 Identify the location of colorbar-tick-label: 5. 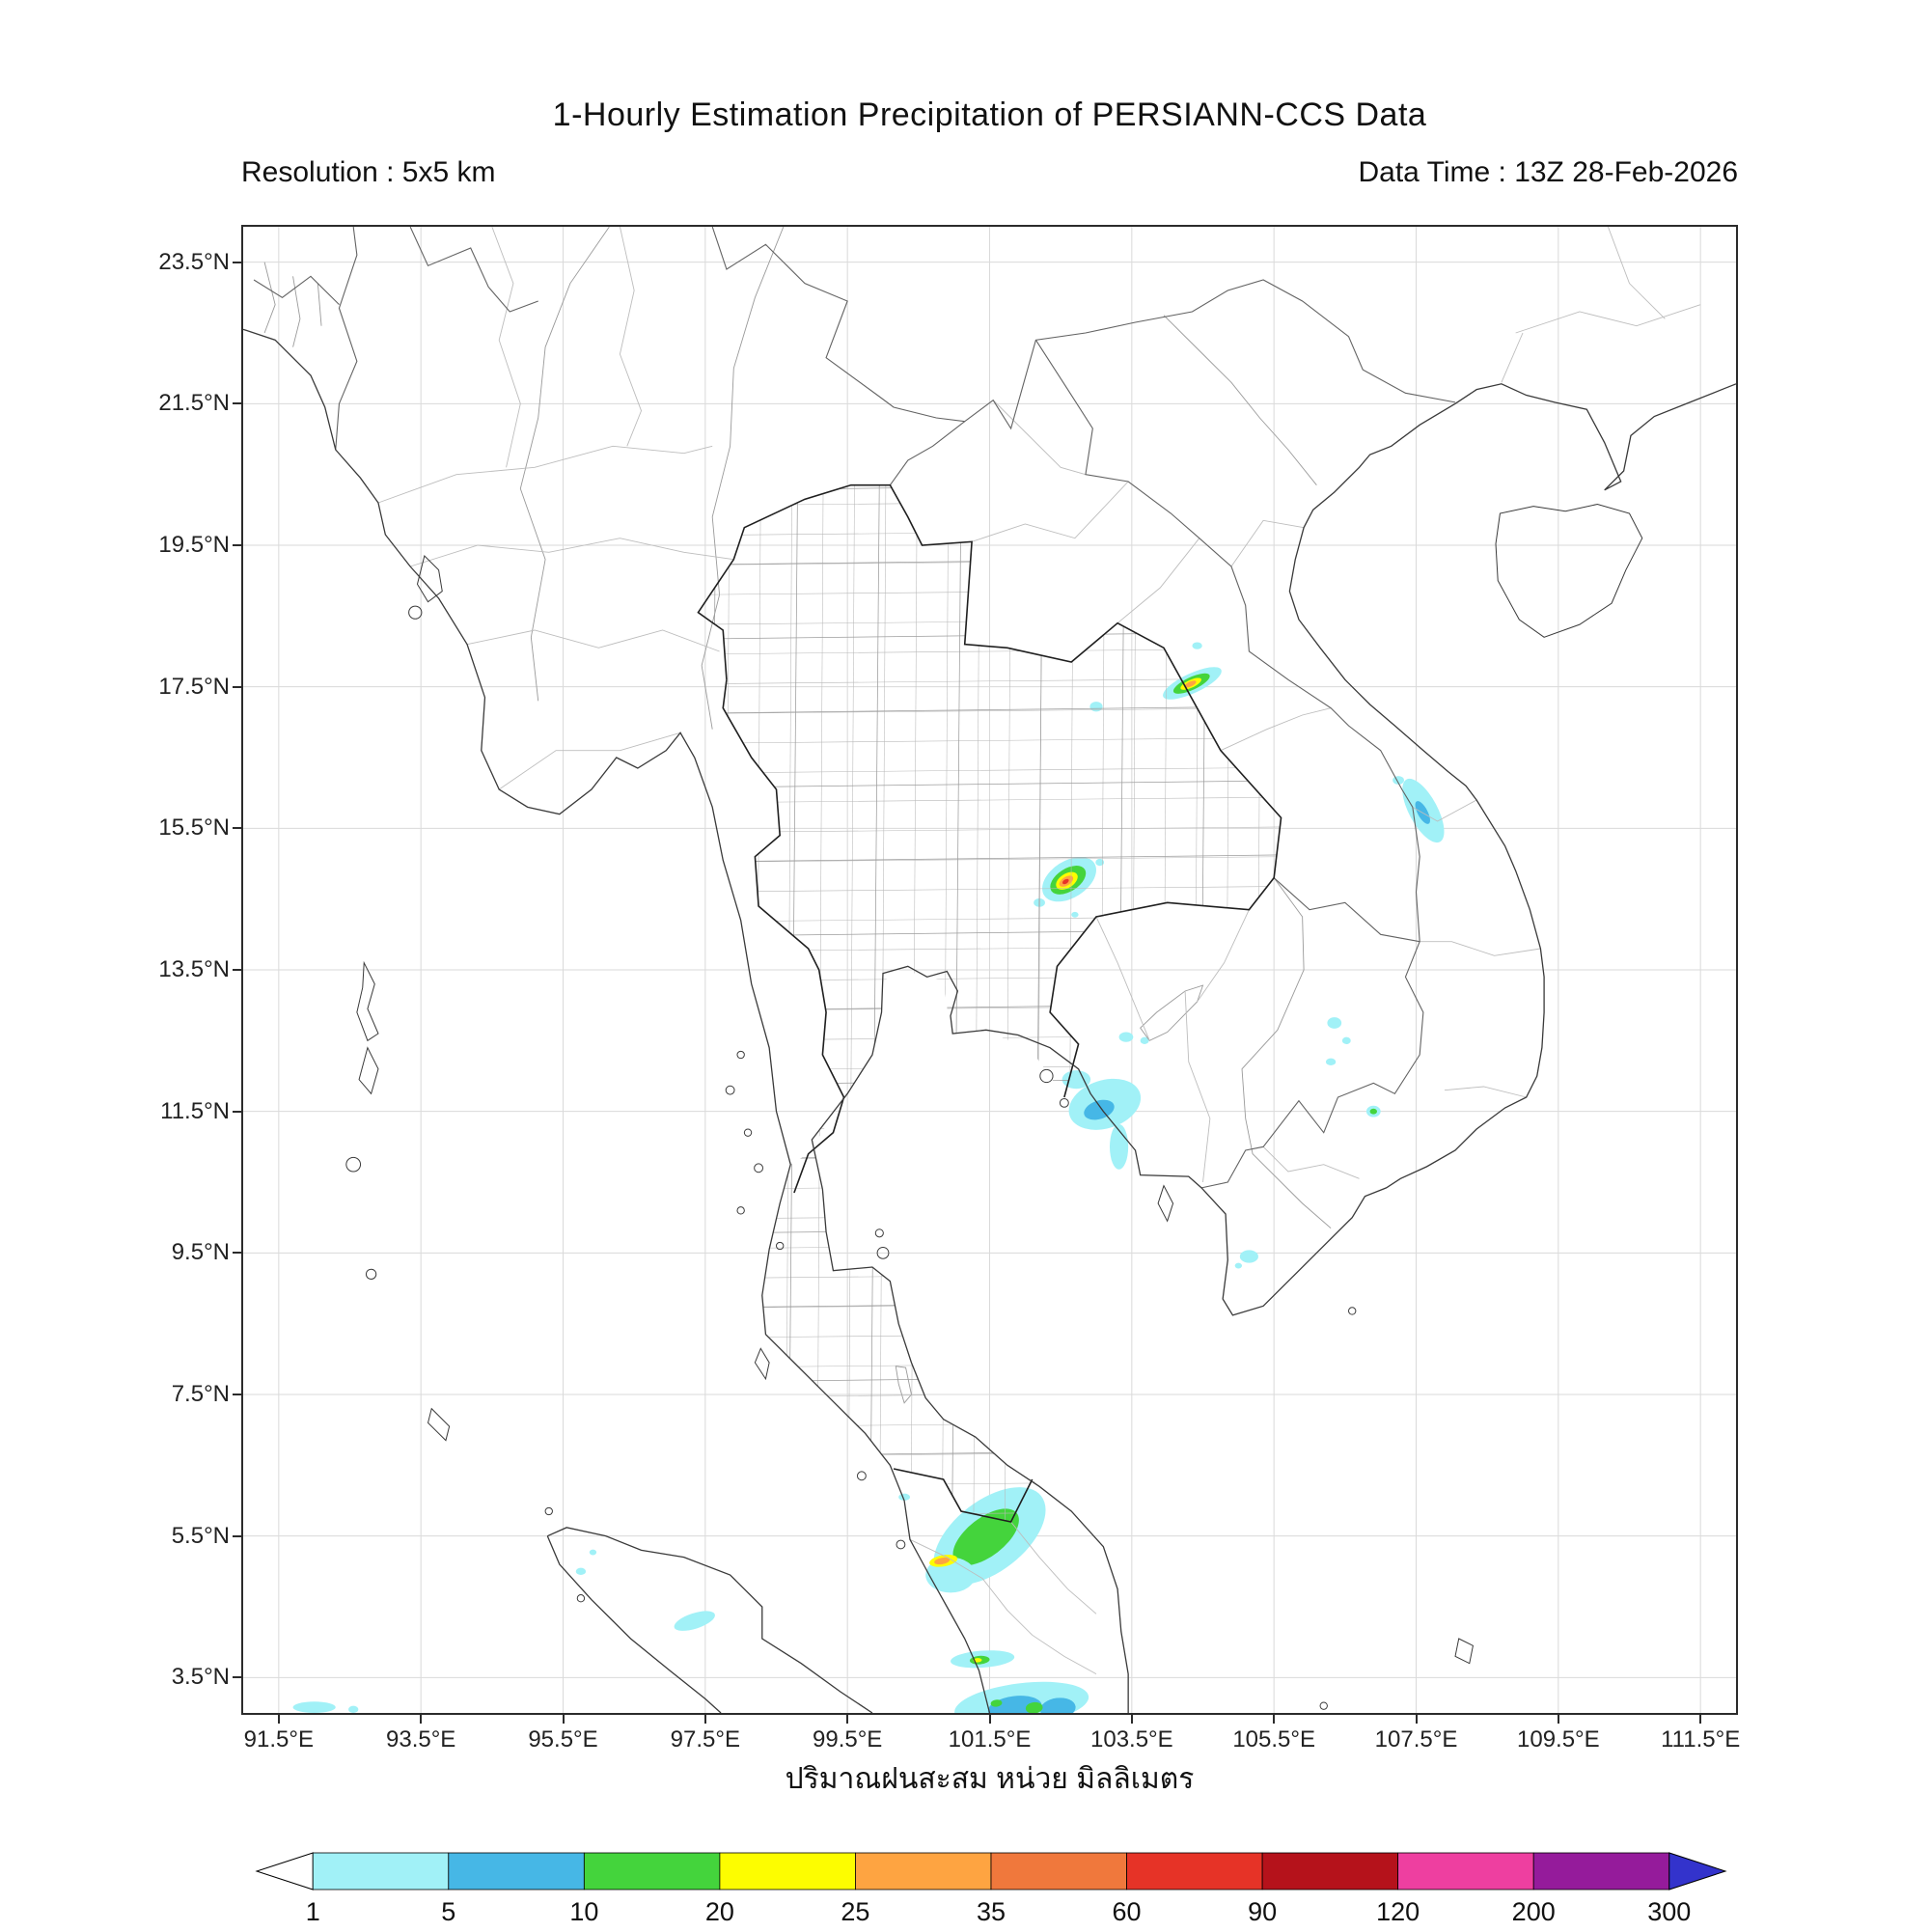
(448, 1911).